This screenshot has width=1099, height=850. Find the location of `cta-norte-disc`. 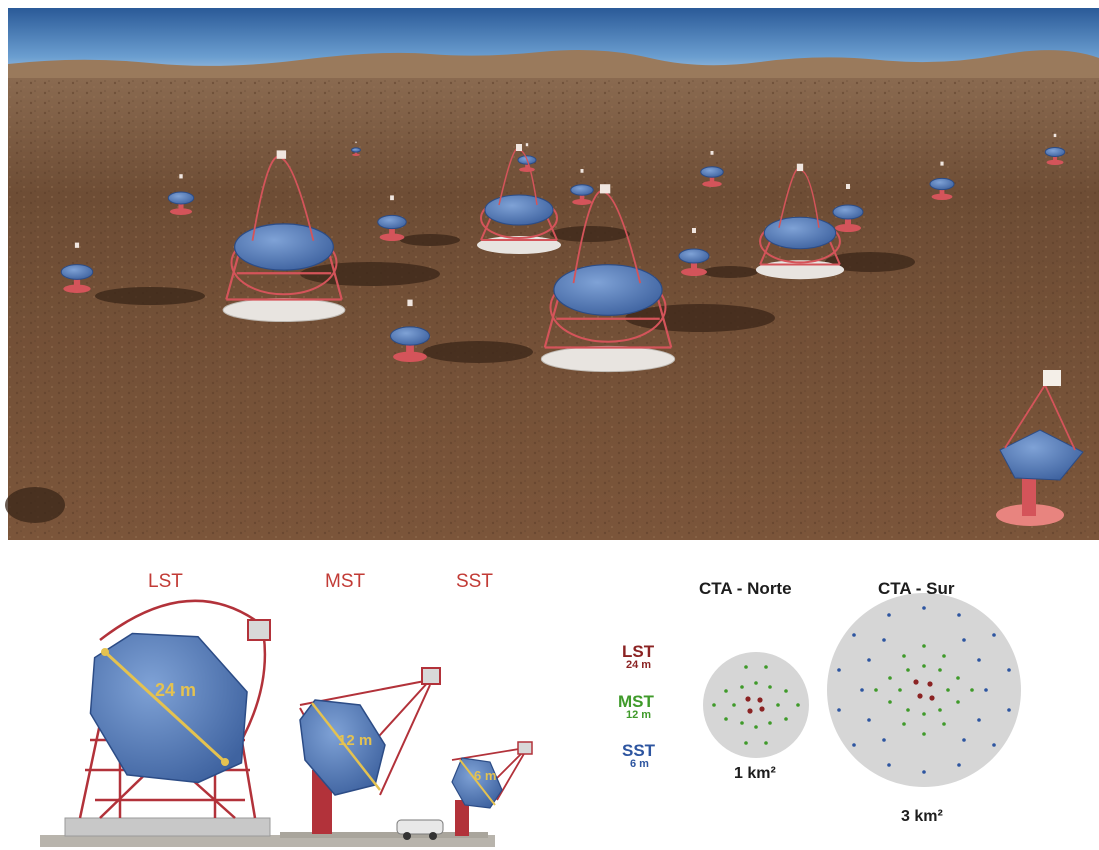

cta-norte-disc is located at coordinates (756, 705).